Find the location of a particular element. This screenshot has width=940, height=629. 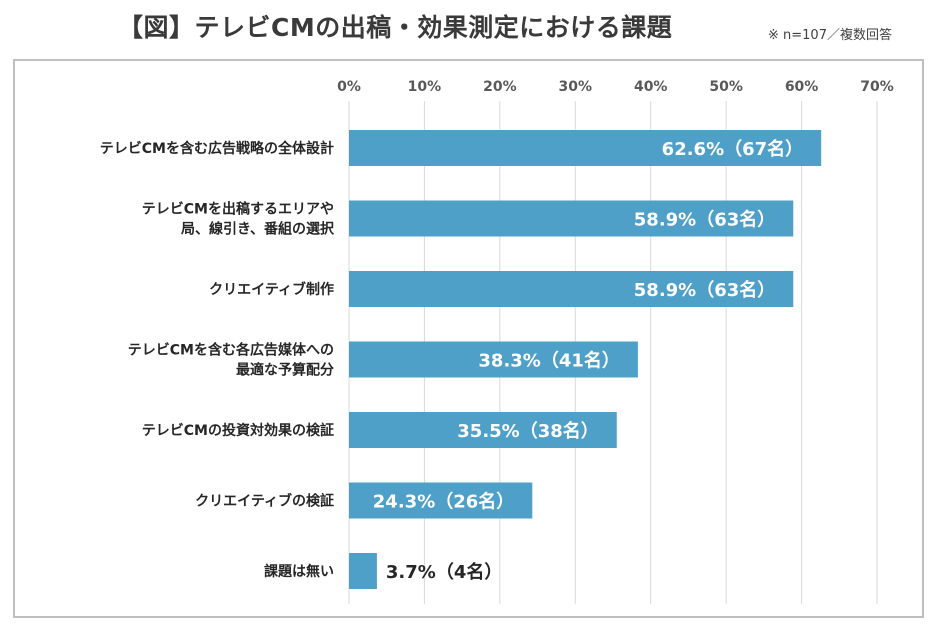

x-tick-label: 20% is located at coordinates (500, 87).